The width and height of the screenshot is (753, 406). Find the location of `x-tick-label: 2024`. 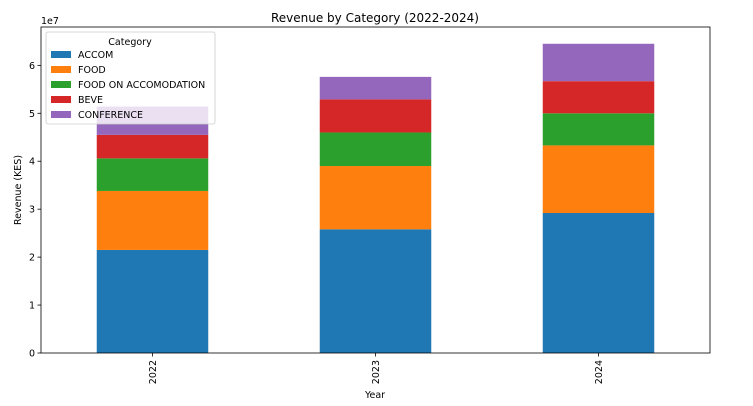

x-tick-label: 2024 is located at coordinates (599, 372).